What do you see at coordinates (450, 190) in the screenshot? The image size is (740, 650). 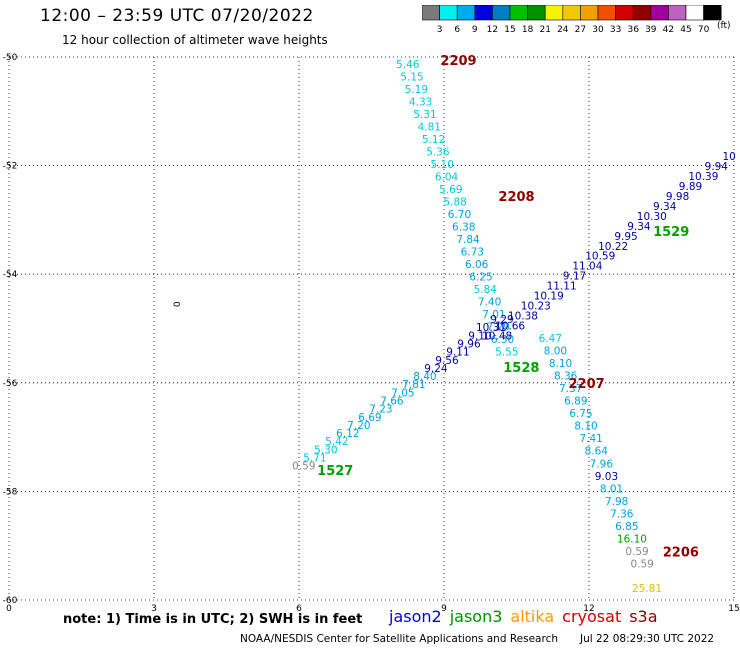 I see `data-point-label: 5.69` at bounding box center [450, 190].